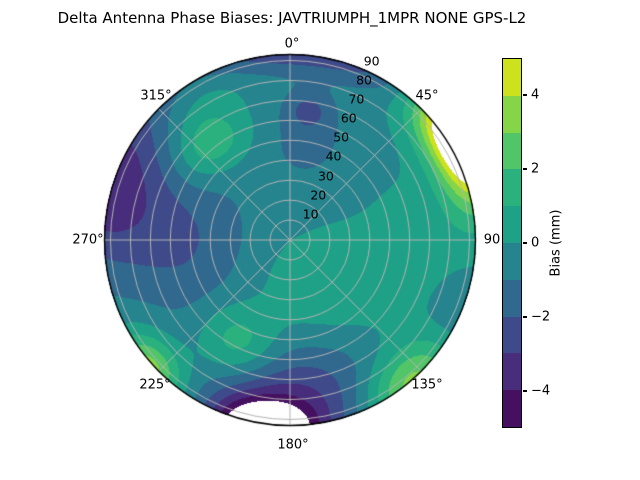  I want to click on azimuth-label: 45°, so click(427, 96).